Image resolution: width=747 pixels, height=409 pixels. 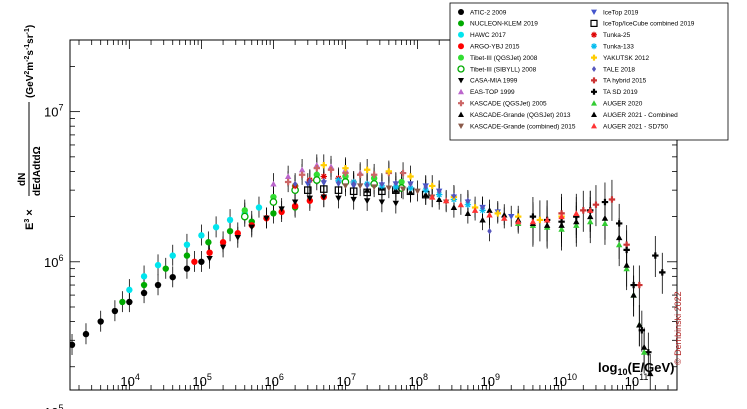 What do you see at coordinates (614, 92) in the screenshot?
I see `legend-entry: TA SD 2019` at bounding box center [614, 92].